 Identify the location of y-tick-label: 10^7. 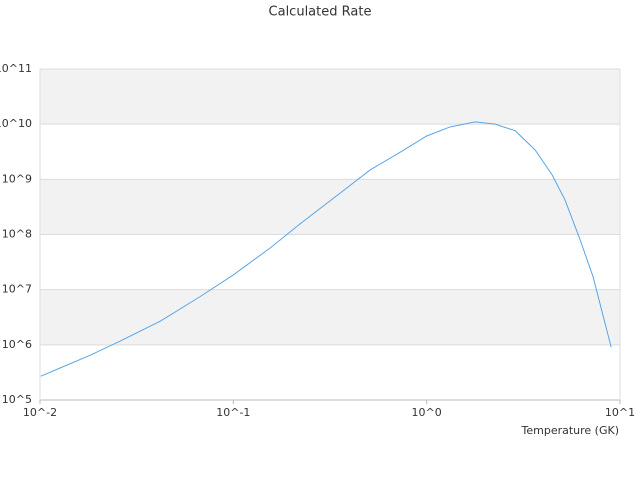
(17, 289).